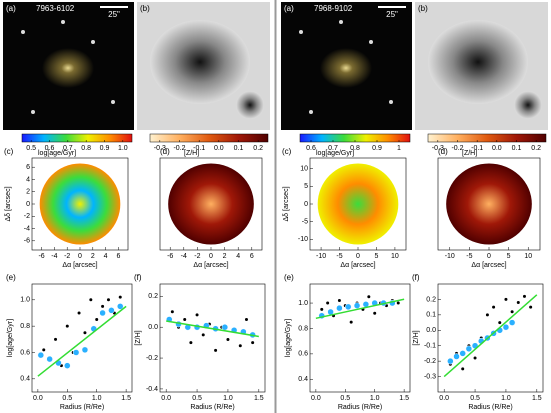  I want to click on colorbar-tick-label: 0.7, so click(333, 148).